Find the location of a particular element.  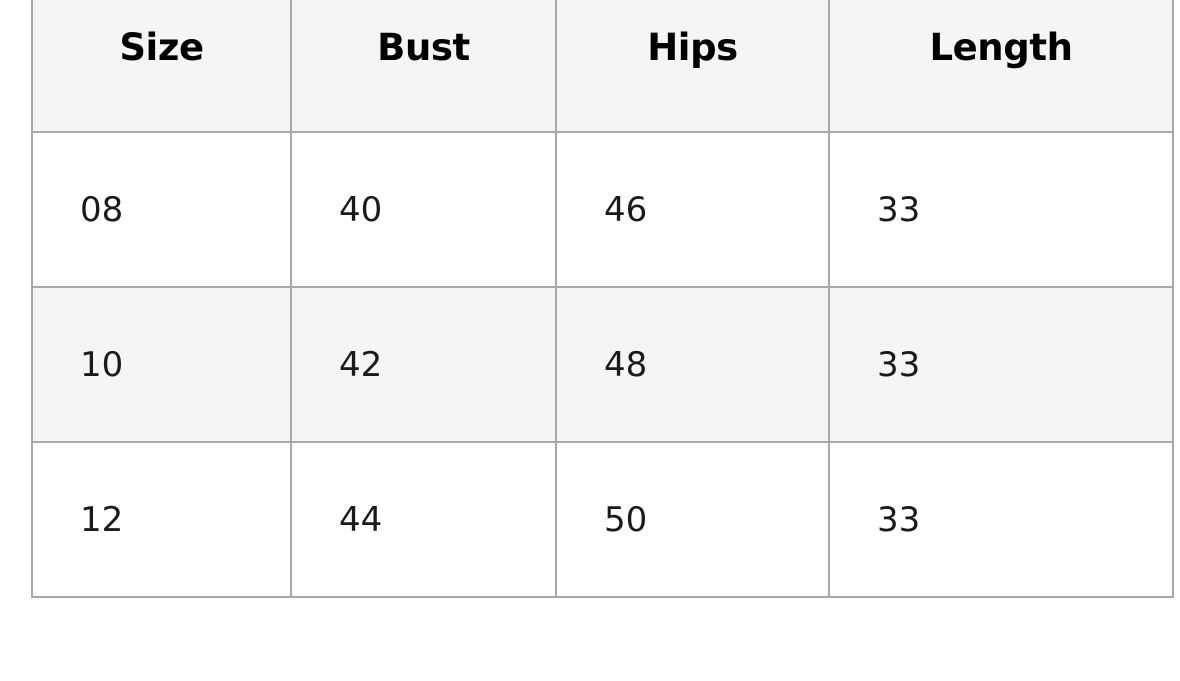

column-header-size: Size is located at coordinates (161, 66).